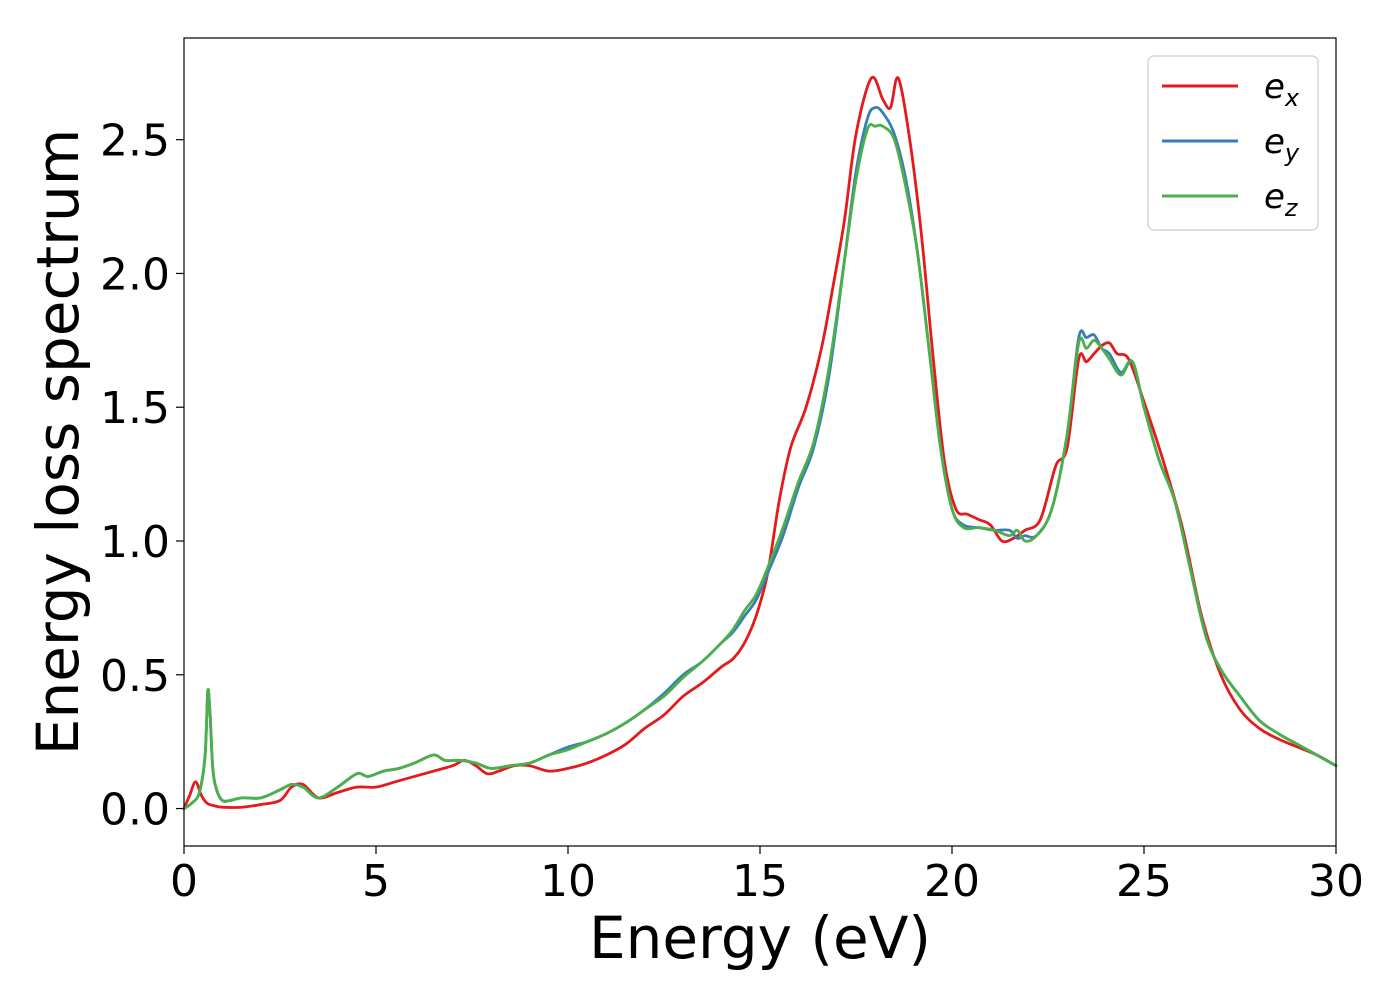 The height and width of the screenshot is (1000, 1400). Describe the element at coordinates (184, 881) in the screenshot. I see `x-tick-label: 0` at that location.